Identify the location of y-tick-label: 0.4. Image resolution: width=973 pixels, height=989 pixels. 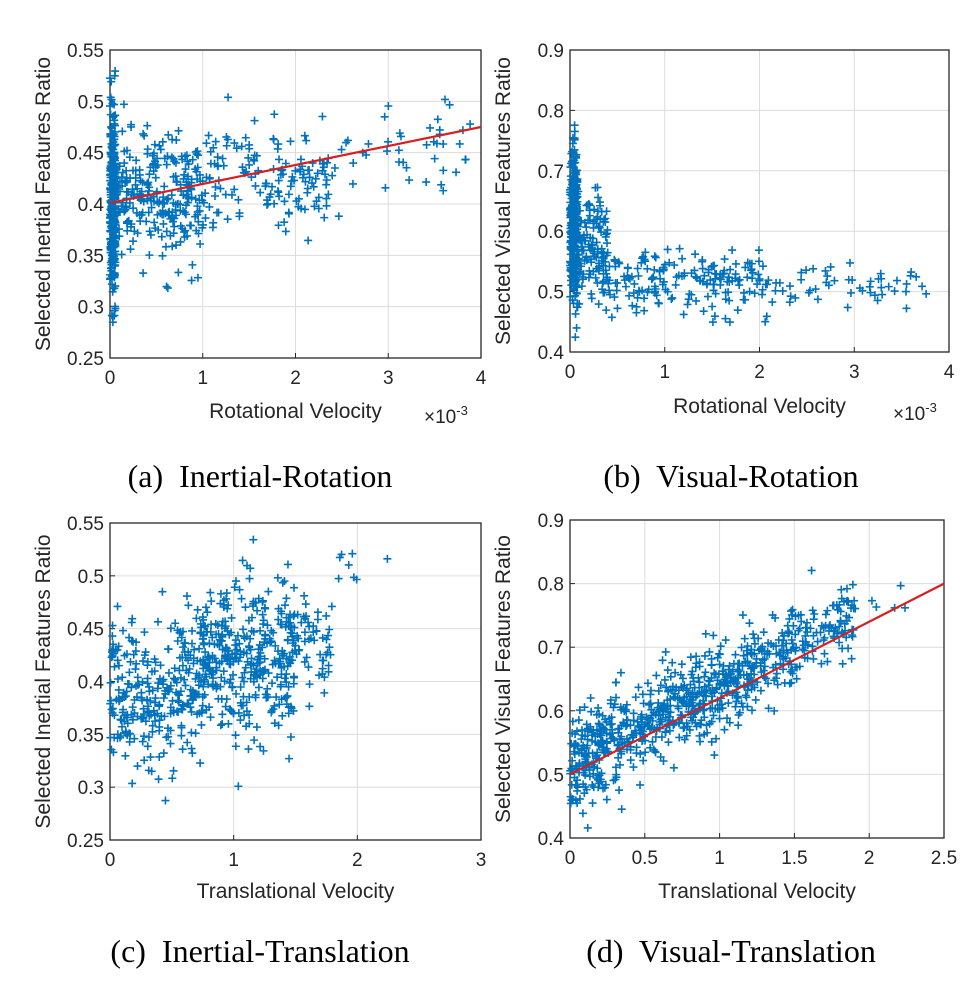
(91, 683).